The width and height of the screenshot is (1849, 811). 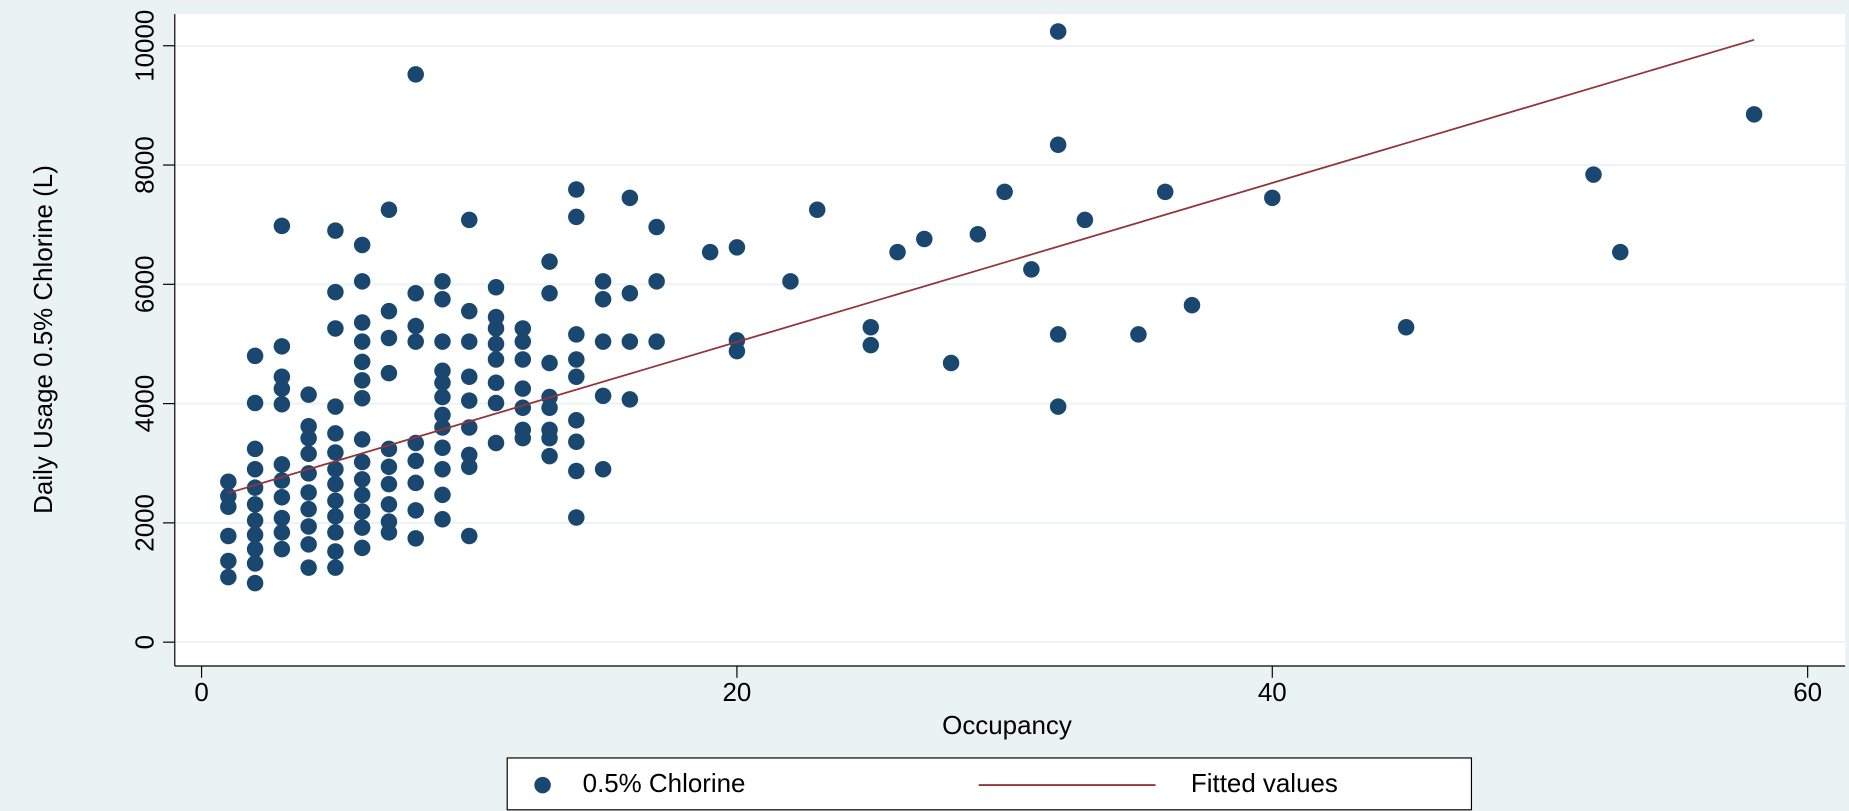 I want to click on x-tick-label: 40, so click(x=1272, y=693).